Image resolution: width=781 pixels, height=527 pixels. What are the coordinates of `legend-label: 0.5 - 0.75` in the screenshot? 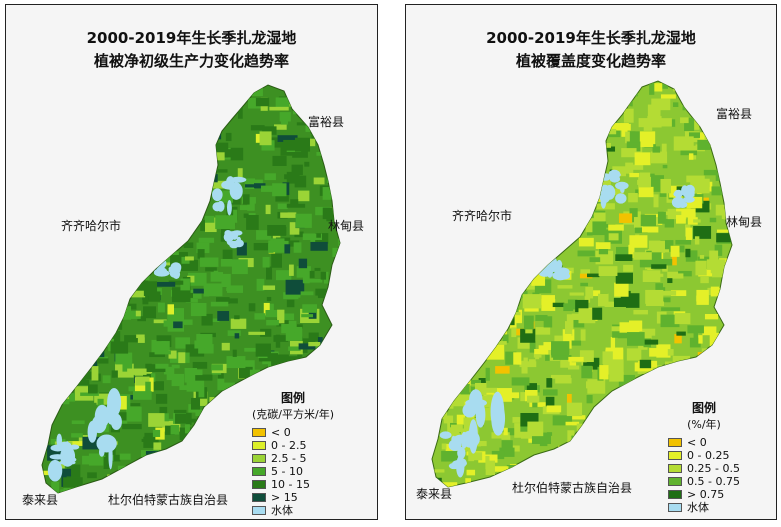 It's located at (713, 481).